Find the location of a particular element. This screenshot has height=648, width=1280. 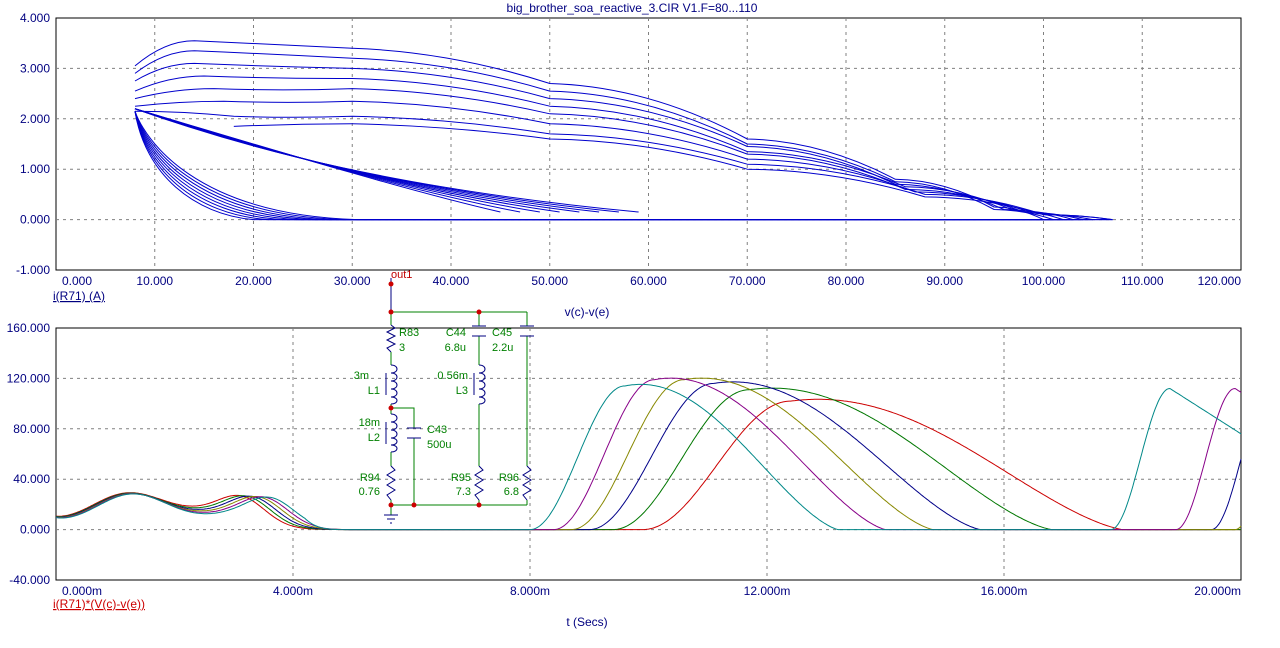

top-y-tick-label: 1.000 is located at coordinates (35, 169).